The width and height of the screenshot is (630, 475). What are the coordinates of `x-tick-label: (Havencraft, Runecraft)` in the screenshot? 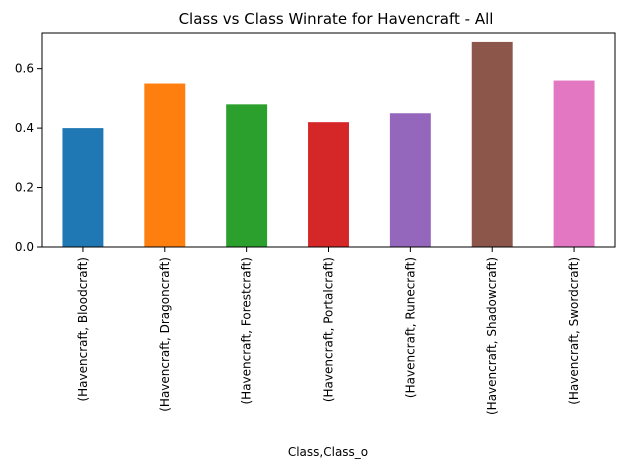 It's located at (410, 327).